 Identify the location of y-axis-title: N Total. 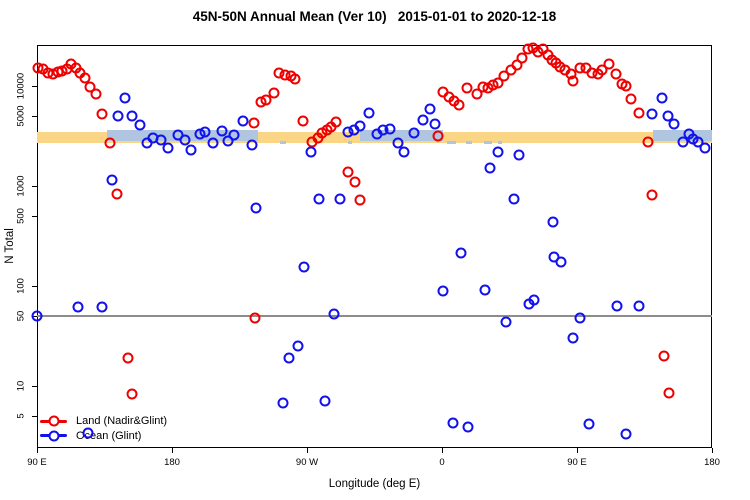
(10, 246).